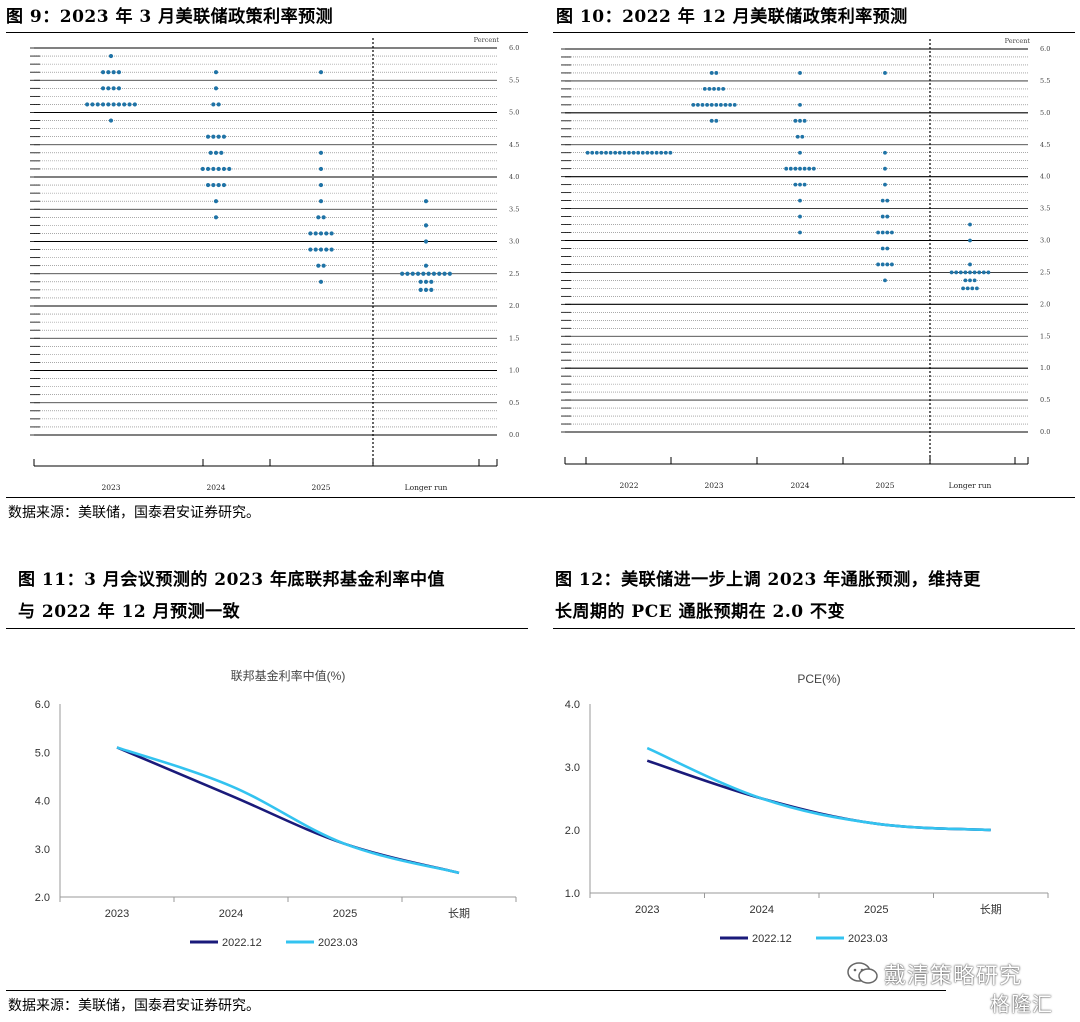  What do you see at coordinates (1045, 177) in the screenshot?
I see `y-tick-label: 4.0` at bounding box center [1045, 177].